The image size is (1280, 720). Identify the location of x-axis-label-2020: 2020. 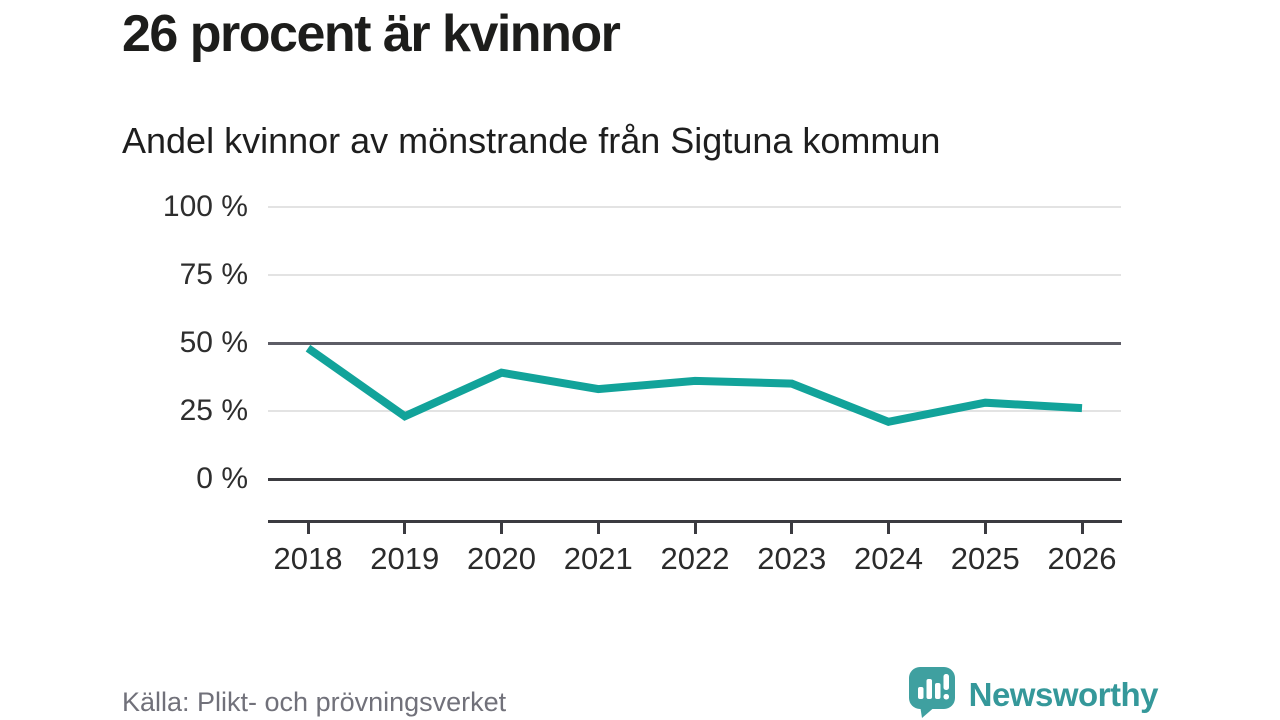
(501, 558).